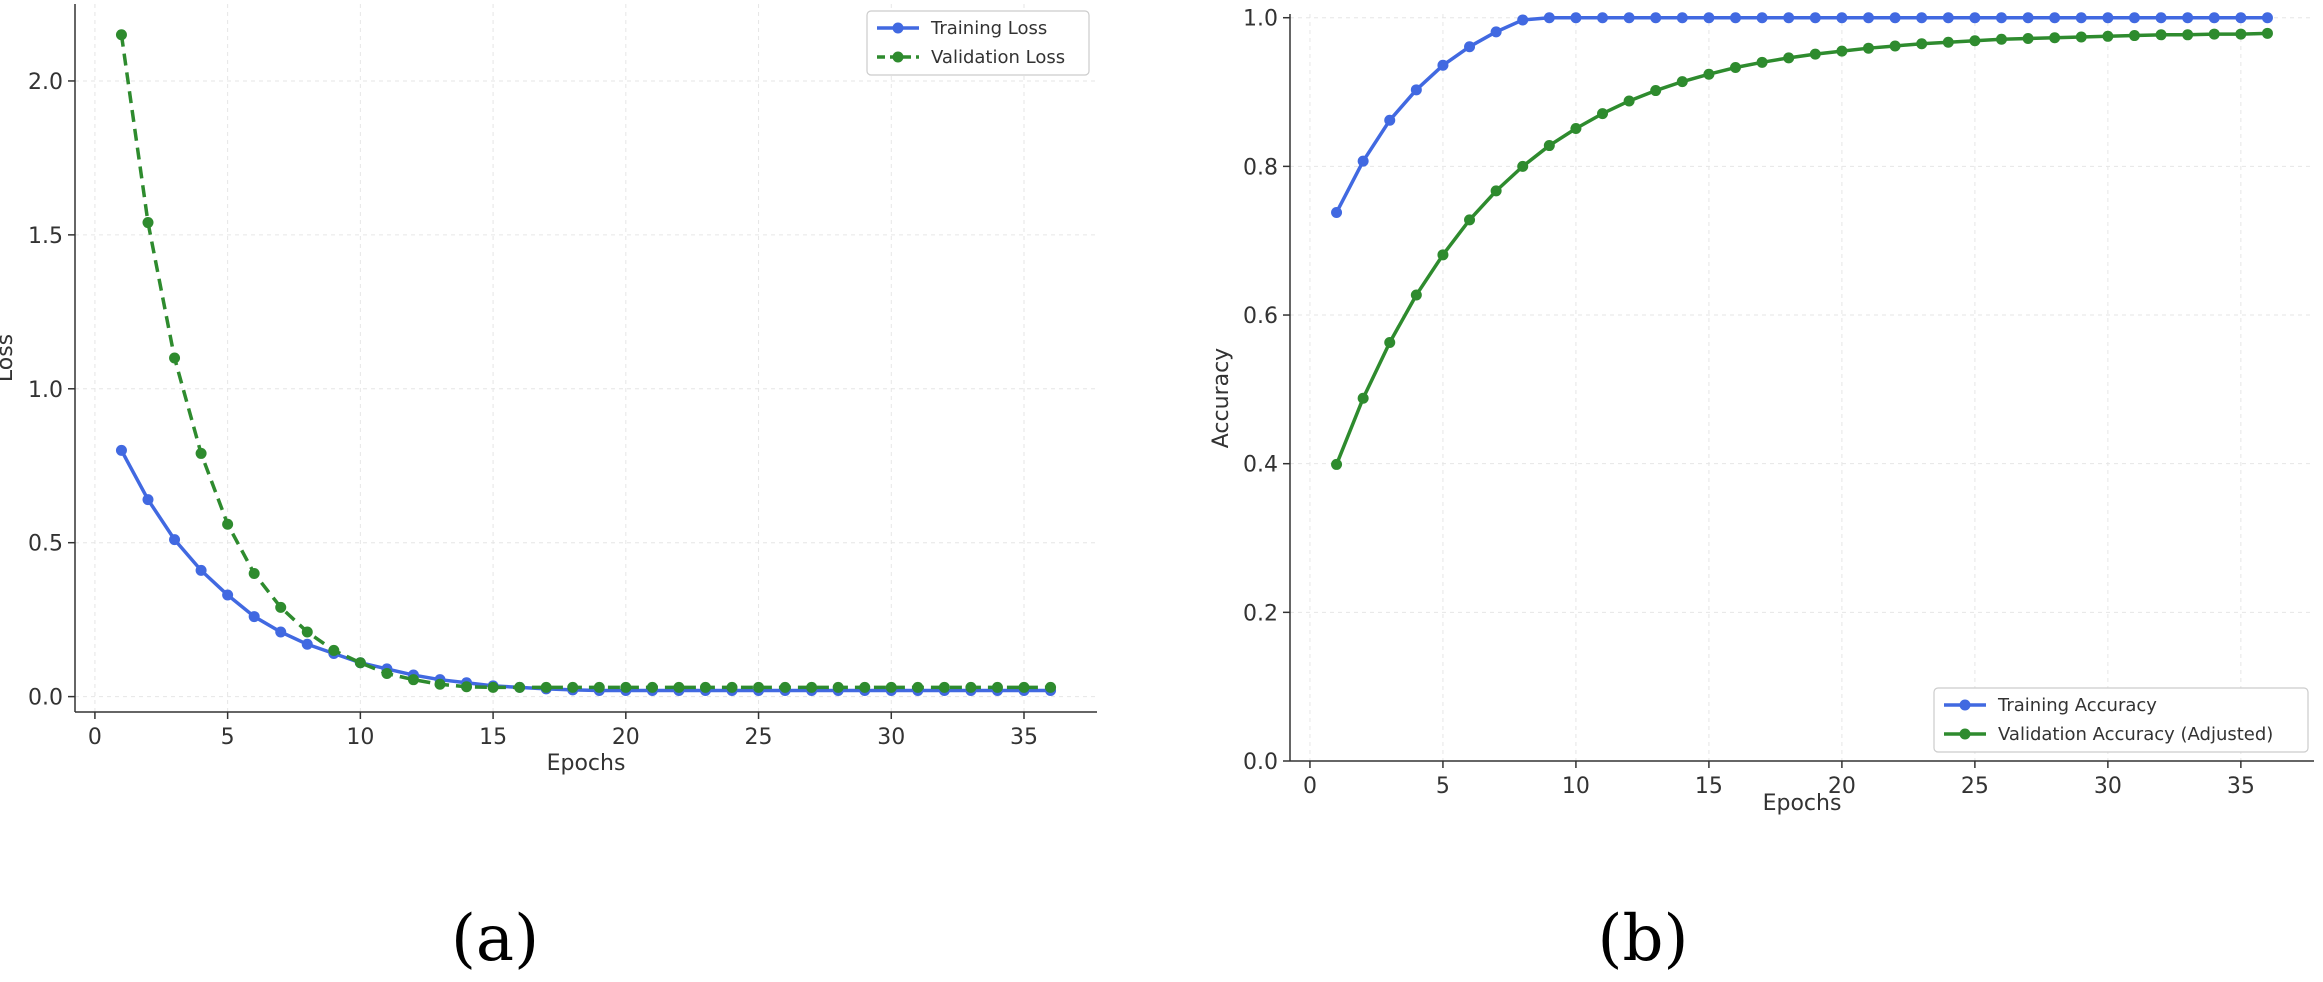 This screenshot has height=982, width=2323. What do you see at coordinates (978, 43) in the screenshot?
I see `chart-a-legend` at bounding box center [978, 43].